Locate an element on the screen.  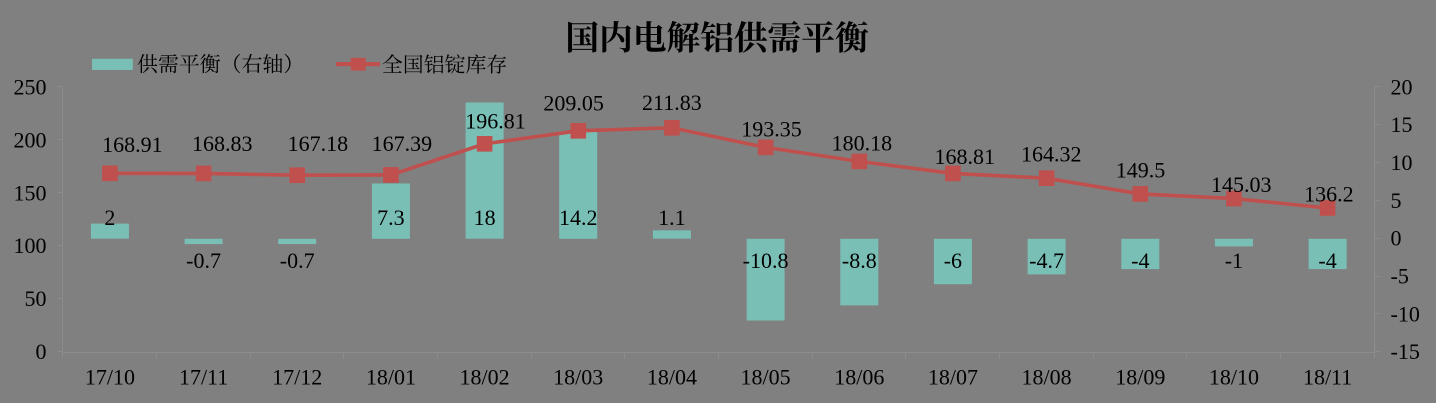
svg-text: 18/10 is located at coordinates (1234, 377).